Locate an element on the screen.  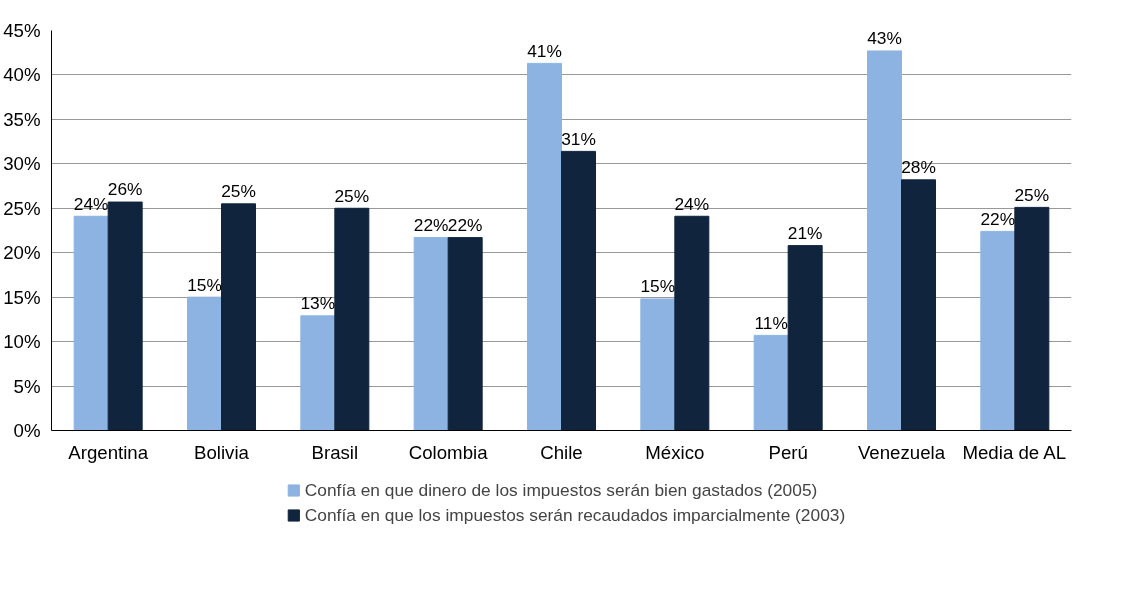
data-label: 26% is located at coordinates (125, 189).